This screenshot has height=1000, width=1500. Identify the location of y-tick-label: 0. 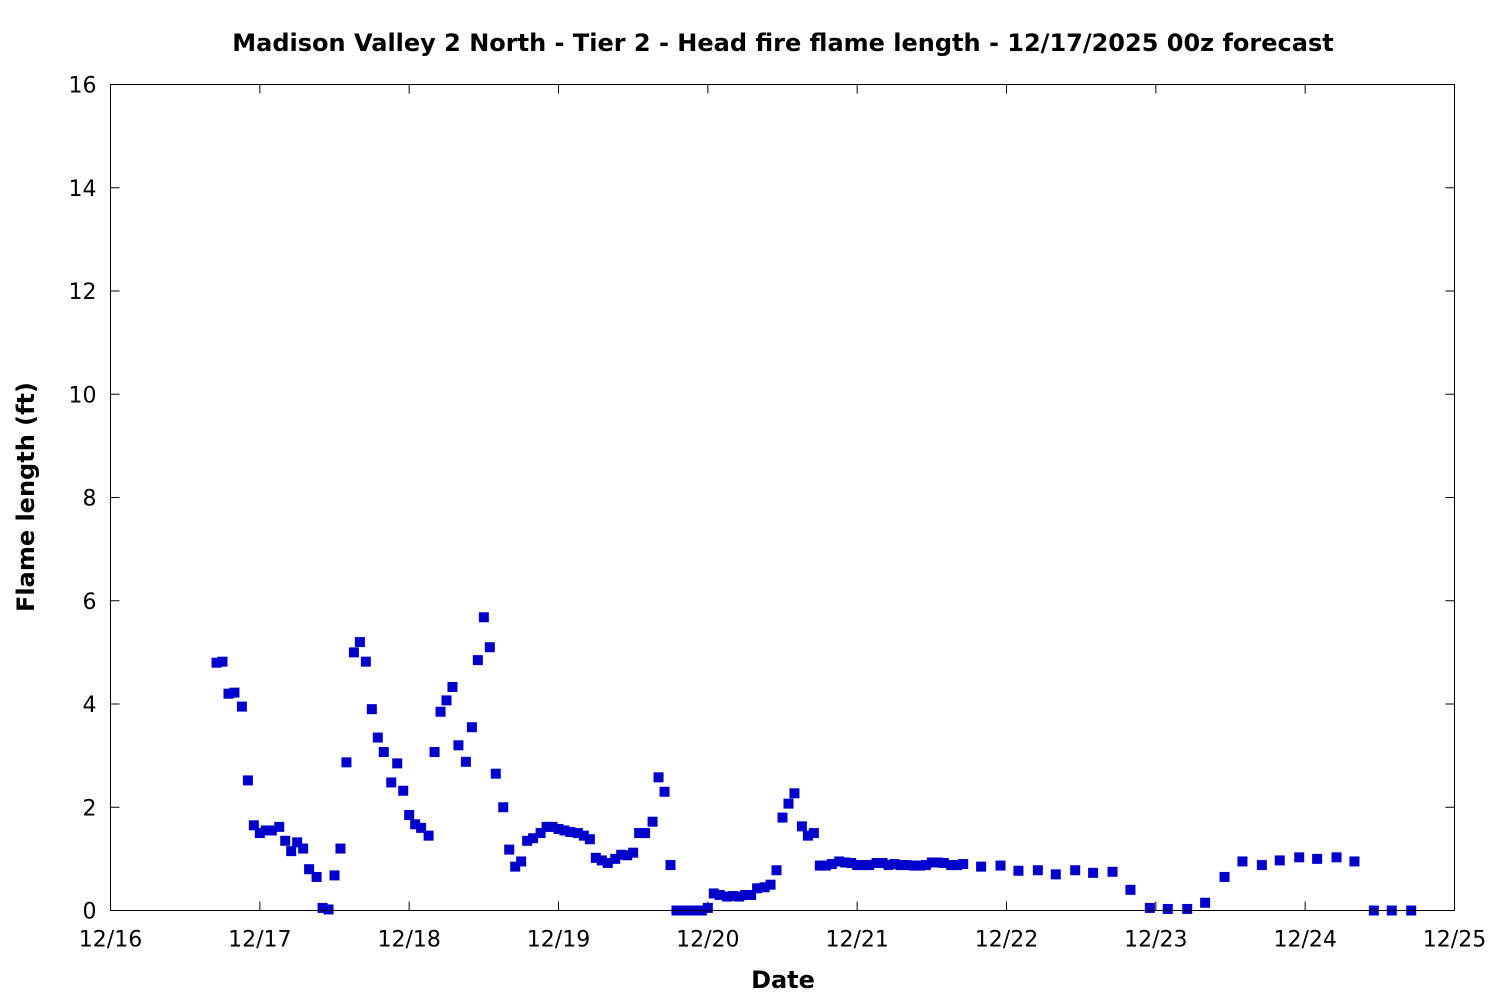
(90, 912).